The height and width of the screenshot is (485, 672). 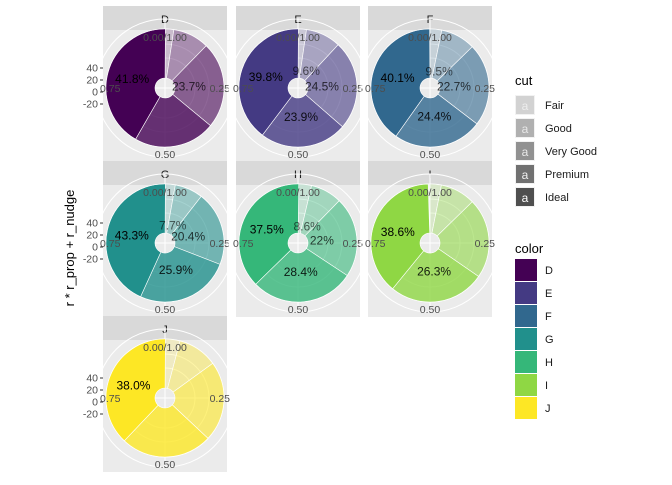 What do you see at coordinates (529, 248) in the screenshot?
I see `legend-color-title: color` at bounding box center [529, 248].